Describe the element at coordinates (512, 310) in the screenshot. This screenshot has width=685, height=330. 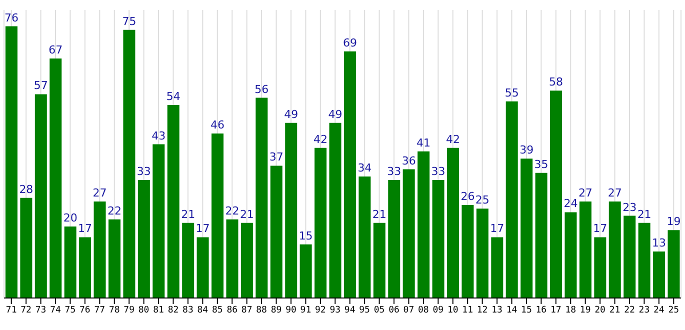
I see `x-tick-label: 14` at that location.